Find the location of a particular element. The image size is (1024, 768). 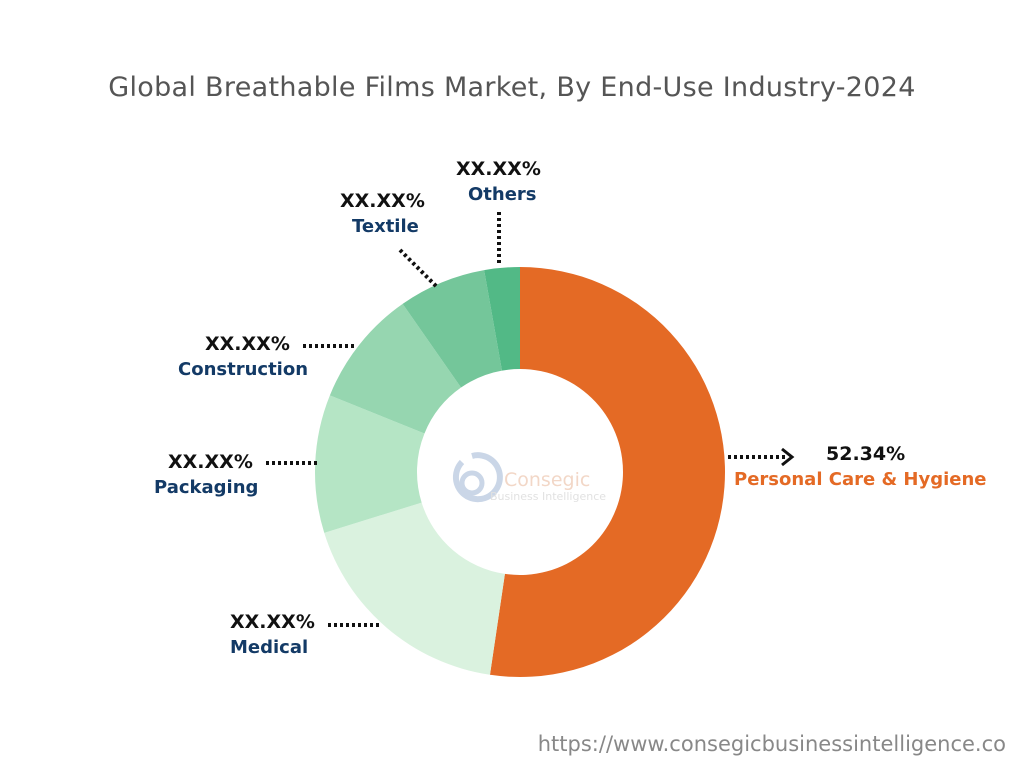

label-textile: XX.XX% Textile is located at coordinates (382, 213).